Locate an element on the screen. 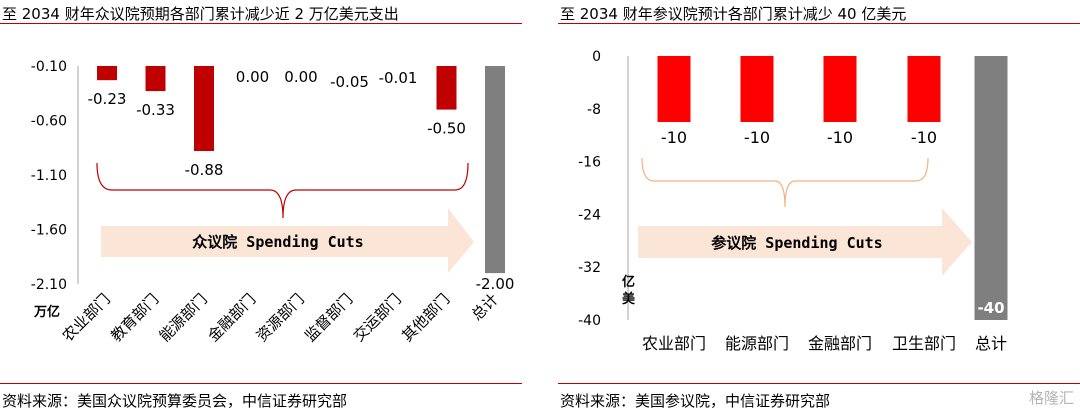 The width and height of the screenshot is (1080, 412). category-label: 资源部门 is located at coordinates (280, 317).